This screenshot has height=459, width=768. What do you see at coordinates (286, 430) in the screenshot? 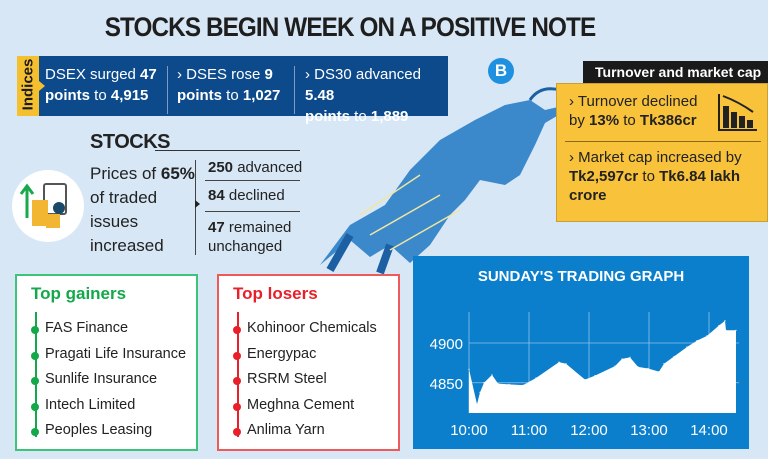
I see `list-item: Anlima Yarn` at bounding box center [286, 430].